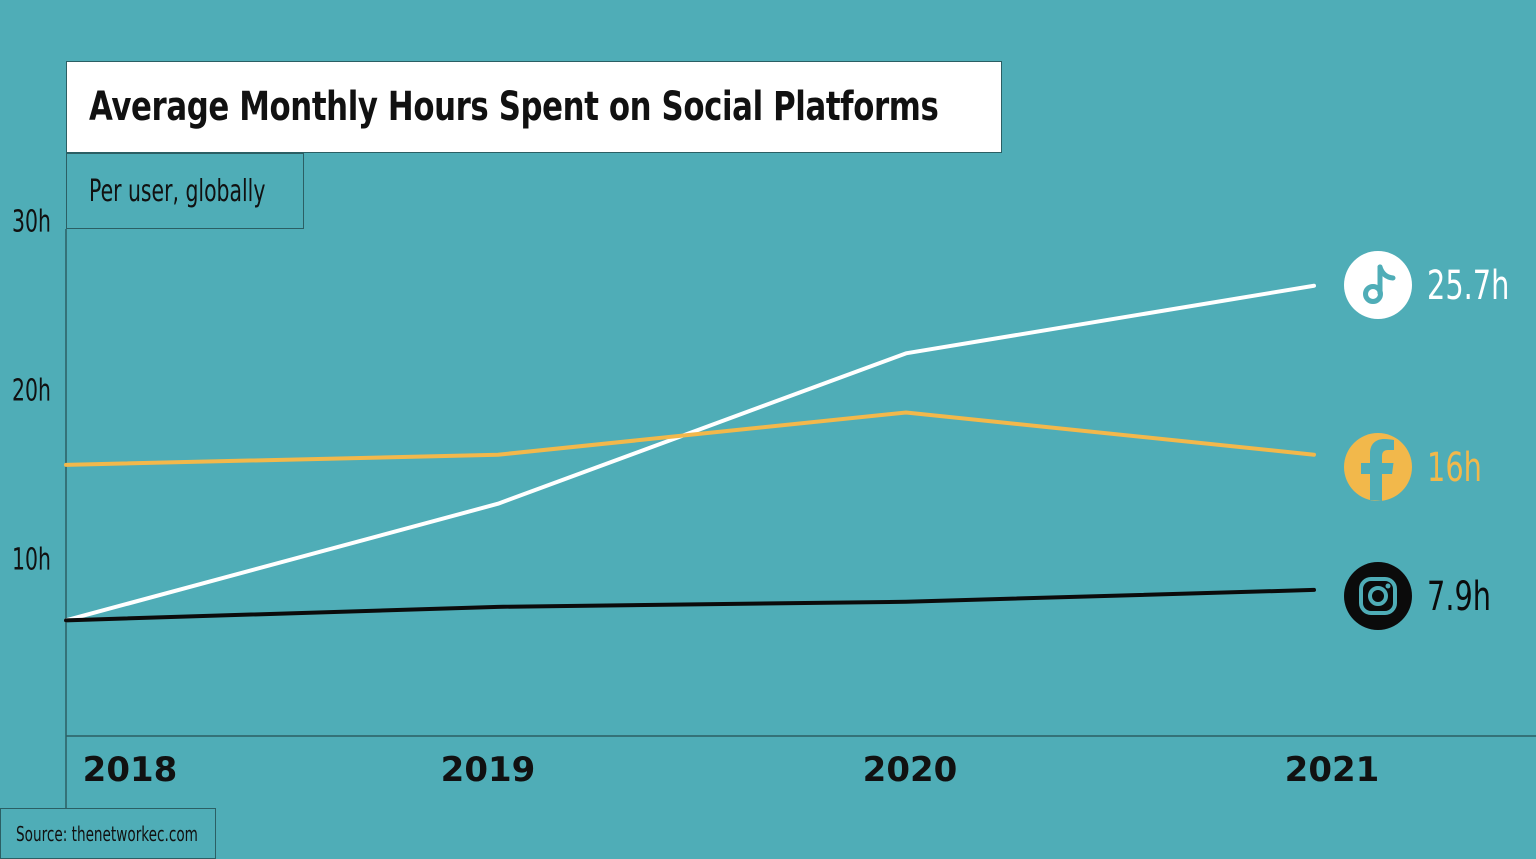 The image size is (1536, 859). I want to click on y-tick-labels: 10h 20h 30h, so click(31, 391).